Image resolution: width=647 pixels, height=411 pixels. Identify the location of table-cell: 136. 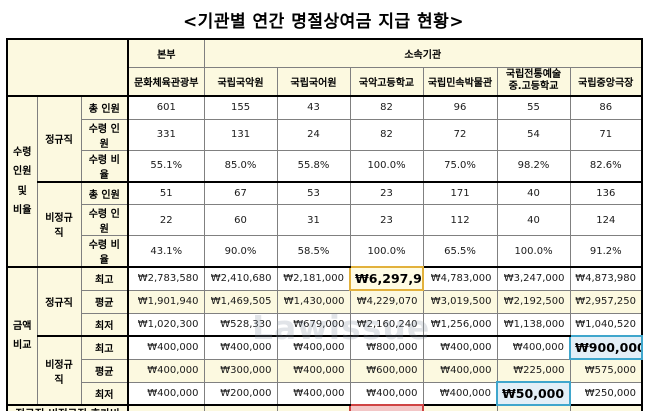
(606, 192).